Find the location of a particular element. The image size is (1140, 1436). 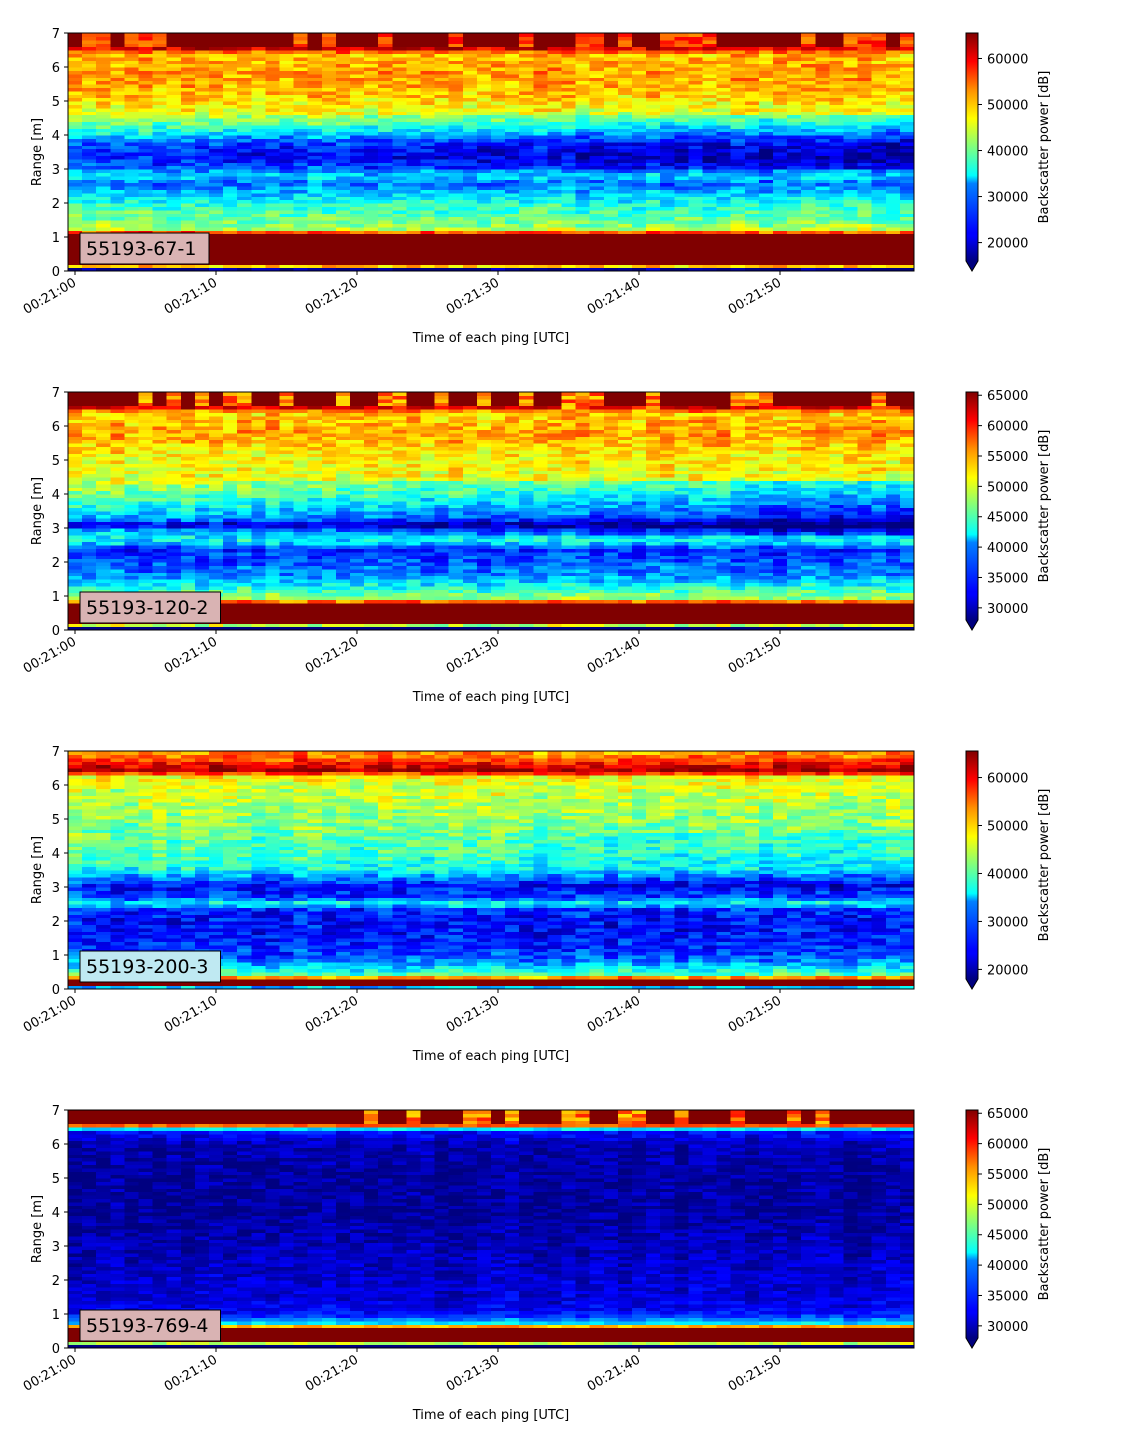

colorbar-tick-label: 40000 is located at coordinates (1007, 152).